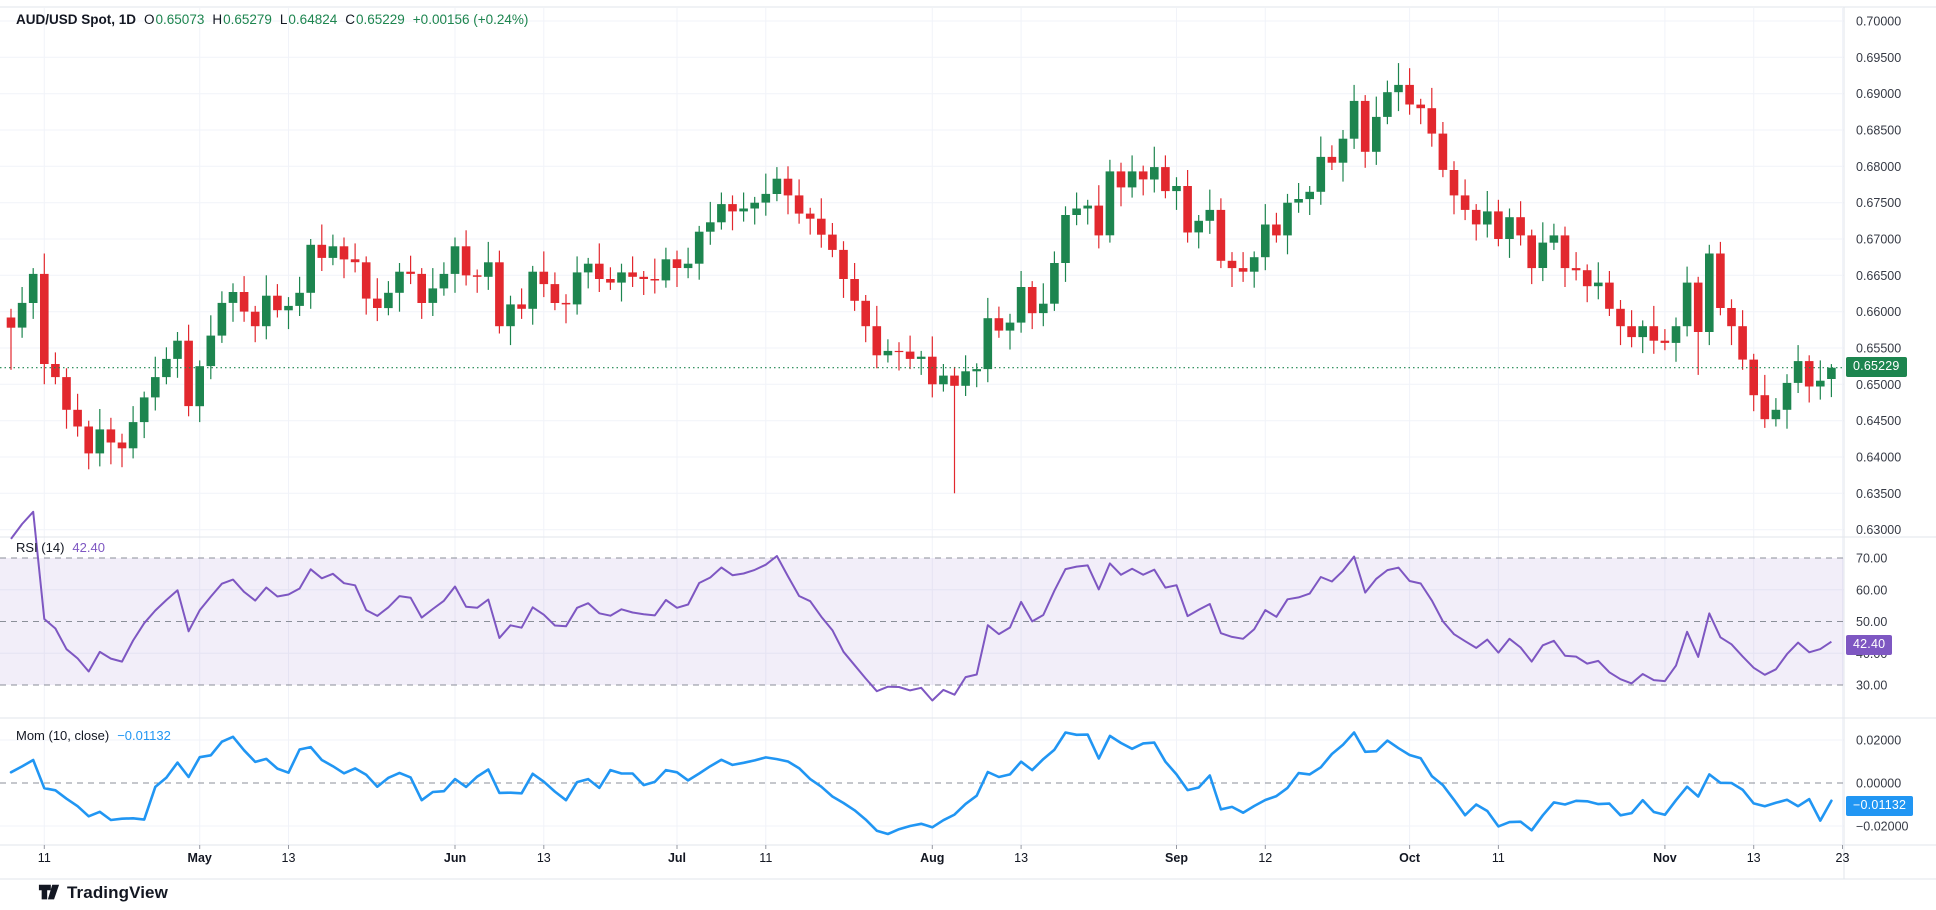  What do you see at coordinates (1878, 203) in the screenshot?
I see `price-axis-label: 0.67500` at bounding box center [1878, 203].